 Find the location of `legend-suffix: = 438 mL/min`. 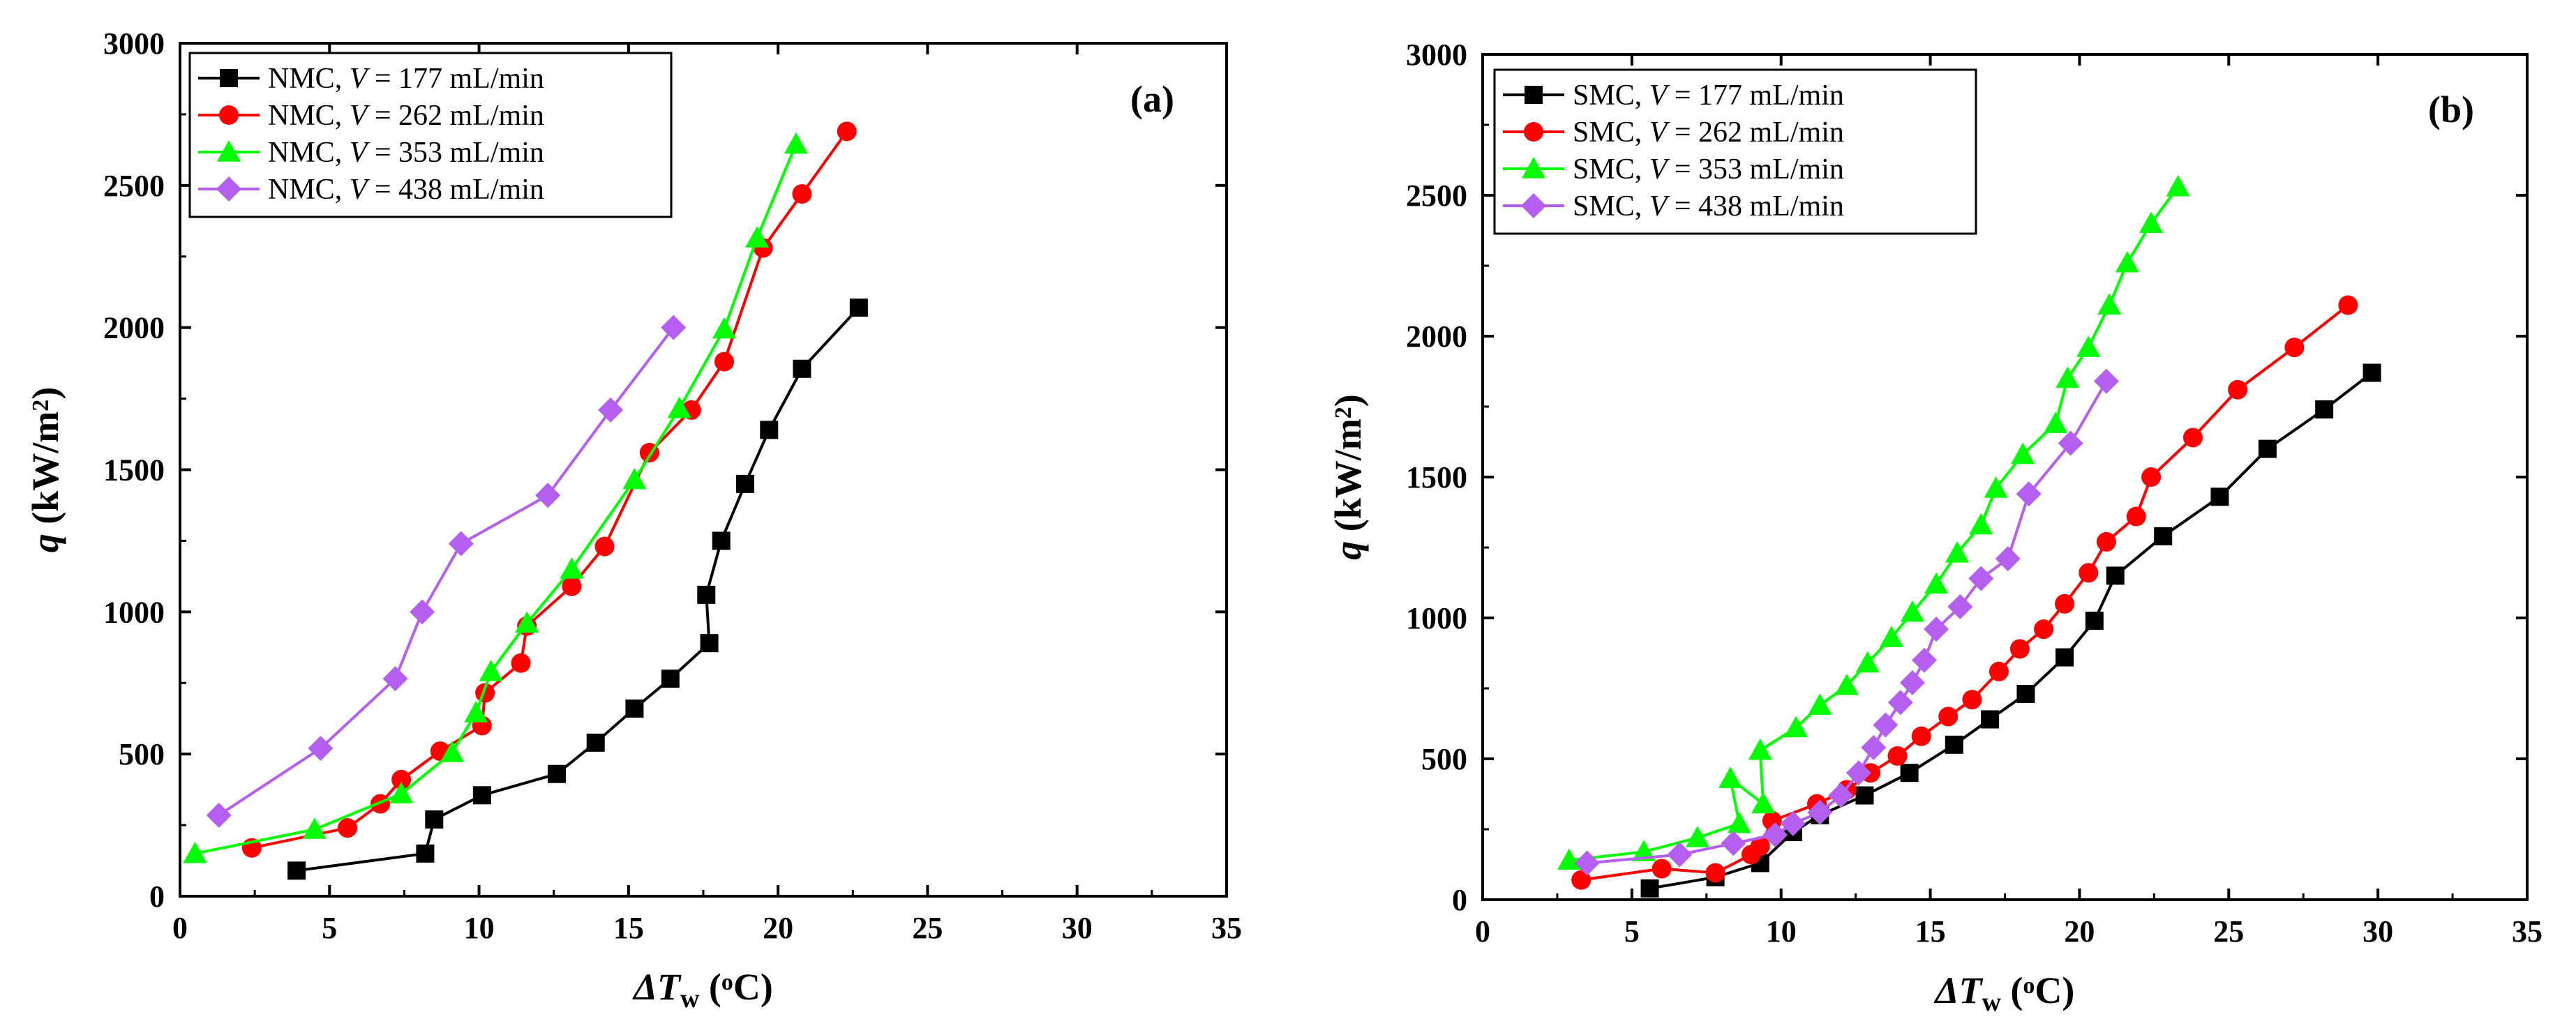

legend-suffix: = 438 mL/min is located at coordinates (1755, 206).